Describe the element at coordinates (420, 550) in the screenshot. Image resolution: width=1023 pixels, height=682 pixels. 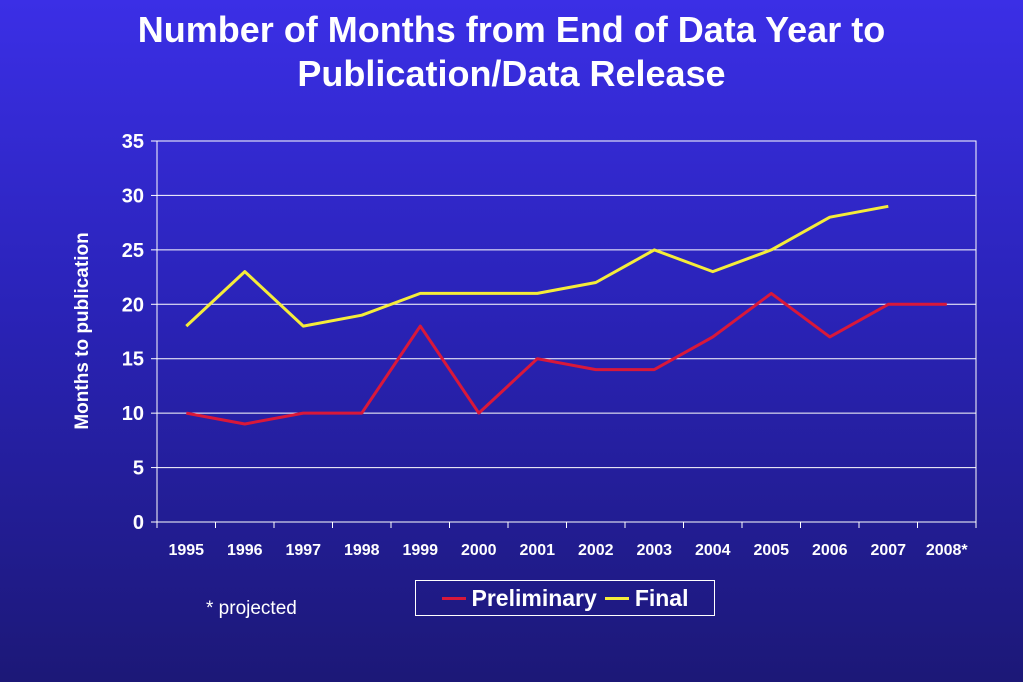
I see `x-tick-label: 1999` at that location.